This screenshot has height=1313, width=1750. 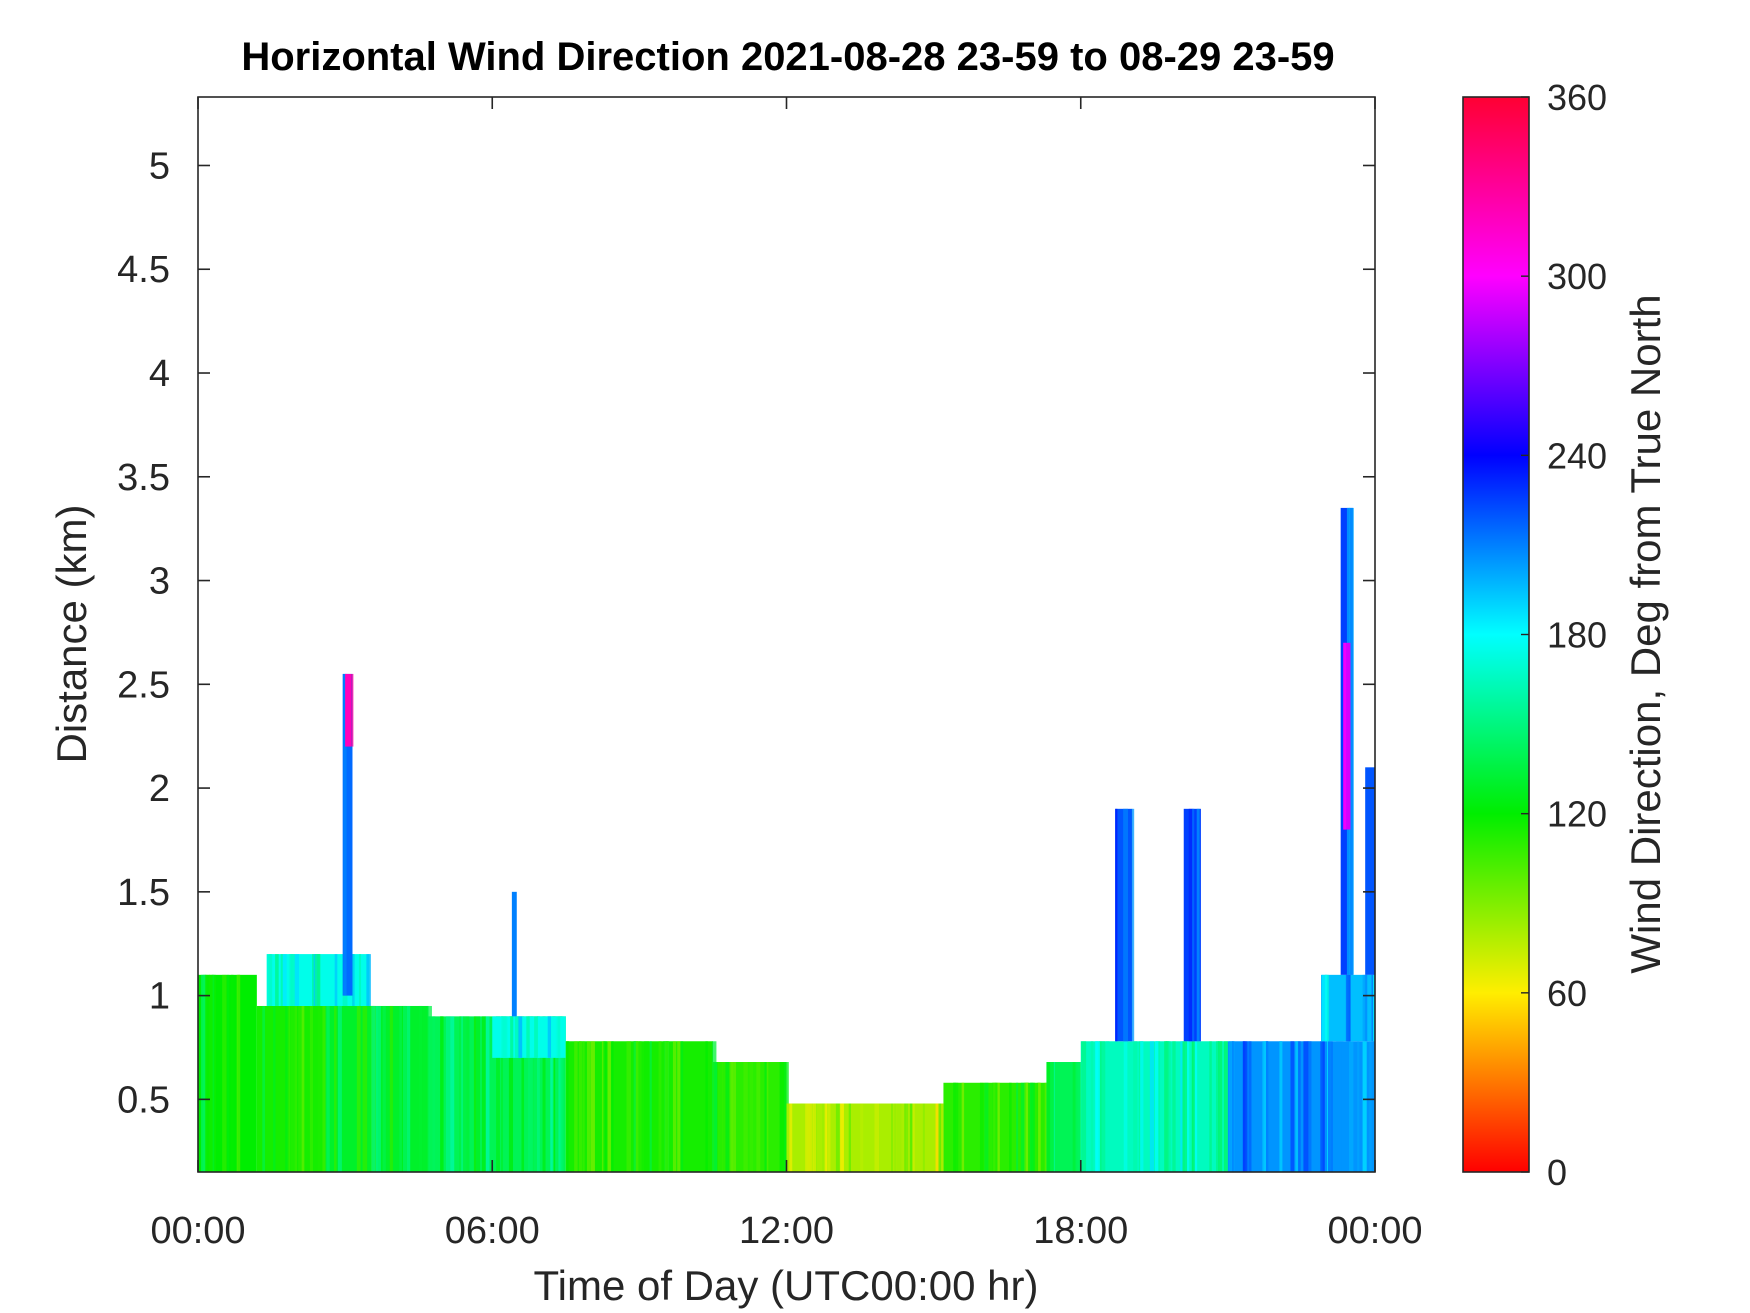 What do you see at coordinates (1080, 1231) in the screenshot?
I see `x-tick-label: 18:00` at bounding box center [1080, 1231].